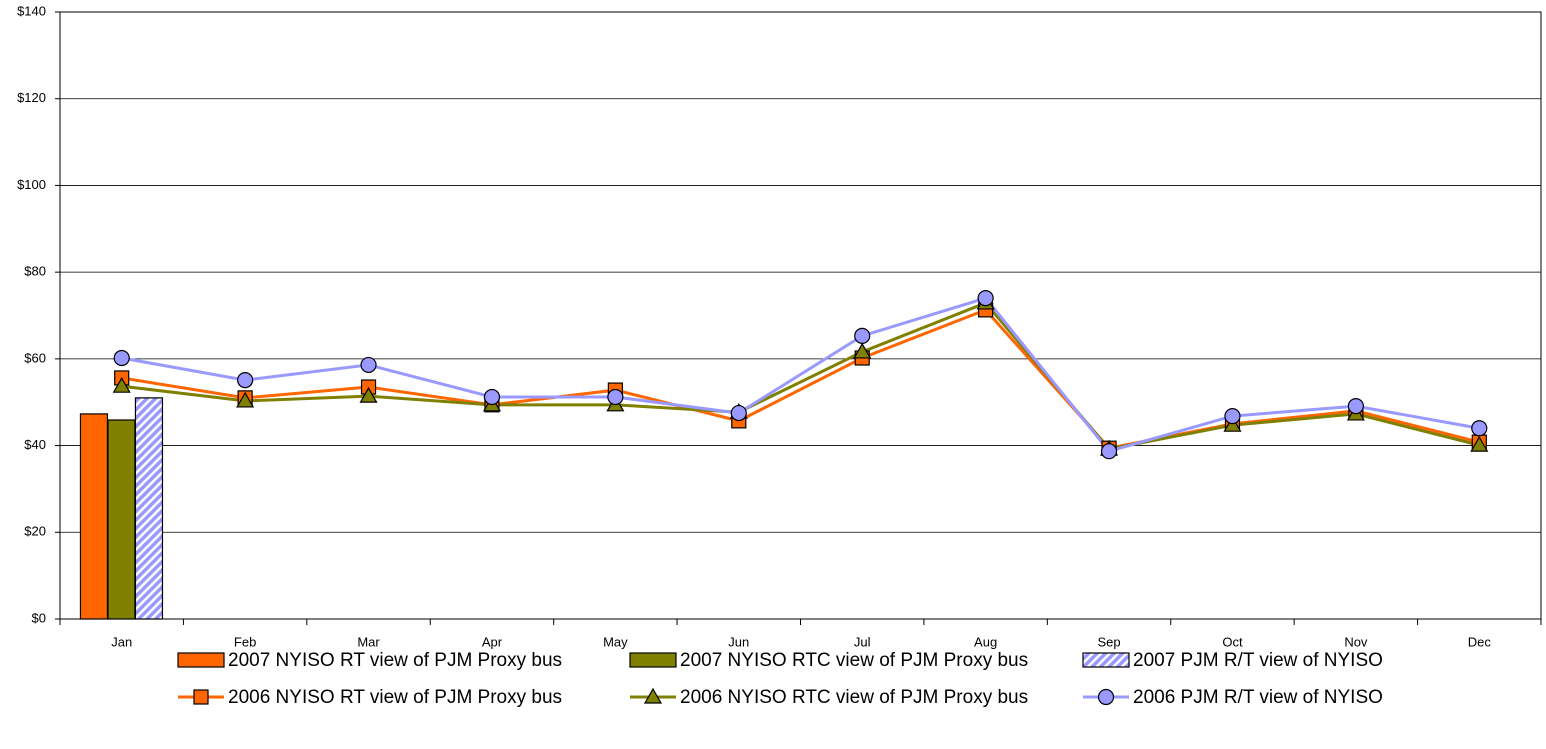 The width and height of the screenshot is (1546, 749). I want to click on legend-item: 2006 NYISO RTC view of PJM Proxy bus, so click(829, 697).